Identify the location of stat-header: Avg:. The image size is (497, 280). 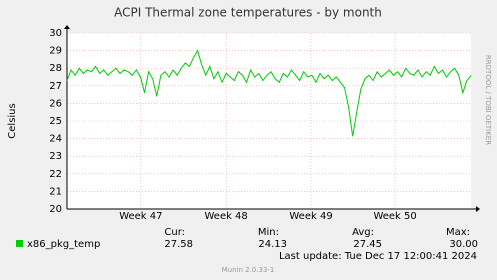
(363, 232).